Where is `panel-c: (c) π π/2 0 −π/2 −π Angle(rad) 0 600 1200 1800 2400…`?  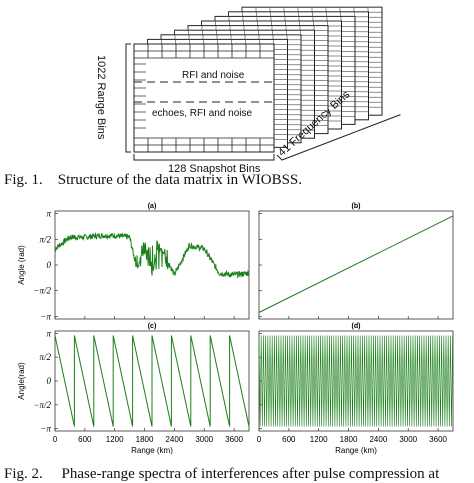 panel-c: (c) π π/2 0 −π/2 −π Angle(rad) 0 600 1200 1800 2400… is located at coordinates (133, 389).